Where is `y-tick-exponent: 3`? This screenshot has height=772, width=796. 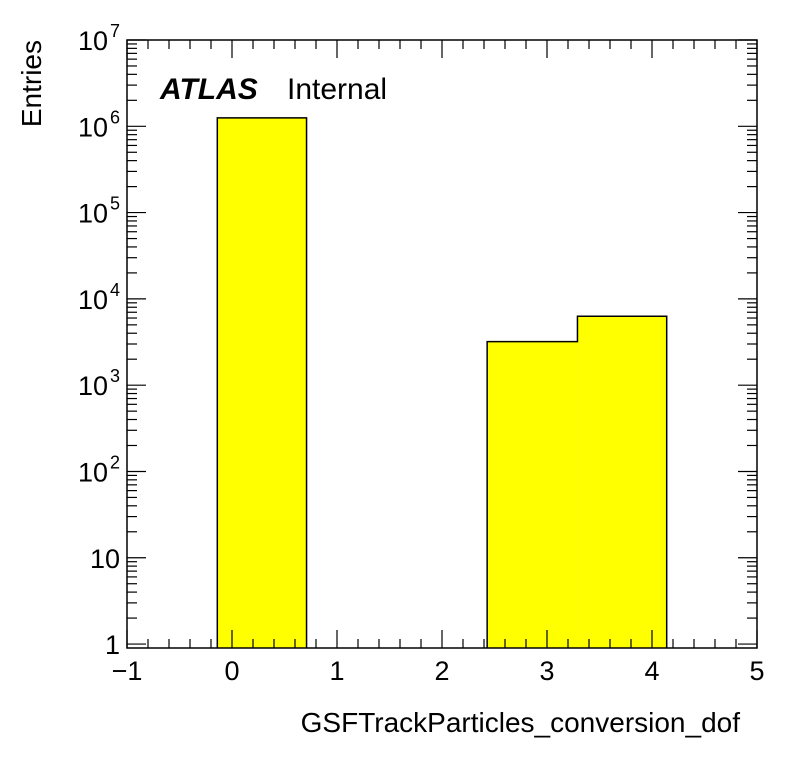 y-tick-exponent: 3 is located at coordinates (115, 376).